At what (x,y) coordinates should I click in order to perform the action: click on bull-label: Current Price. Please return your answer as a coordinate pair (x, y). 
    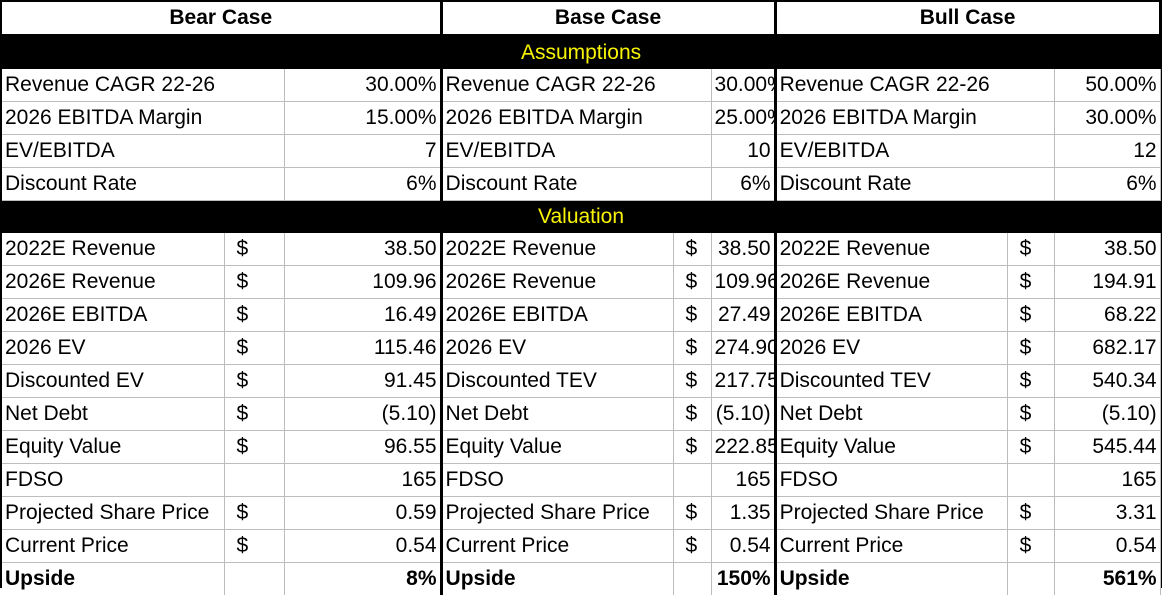
    Looking at the image, I should click on (891, 546).